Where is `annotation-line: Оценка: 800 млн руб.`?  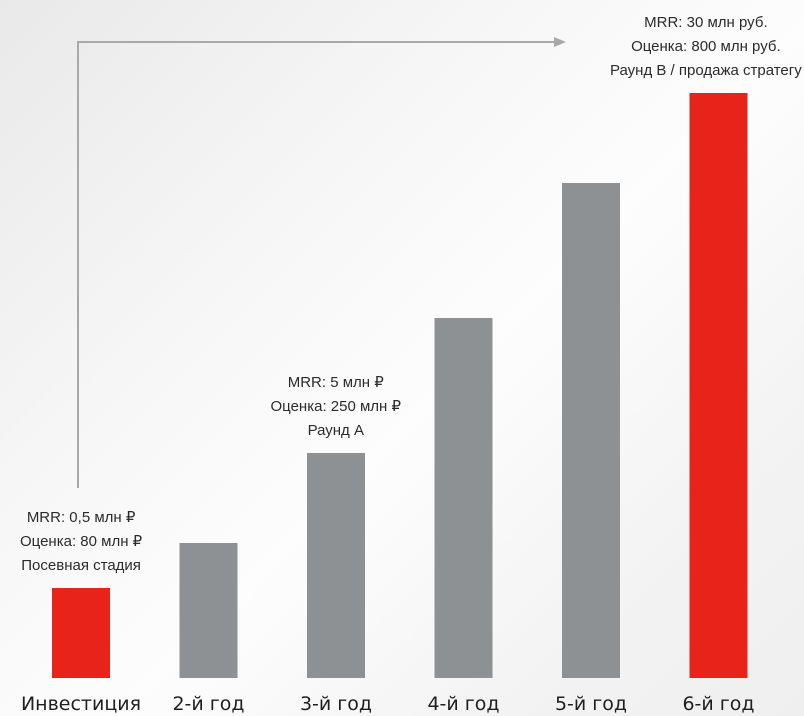
annotation-line: Оценка: 800 млн руб. is located at coordinates (706, 46).